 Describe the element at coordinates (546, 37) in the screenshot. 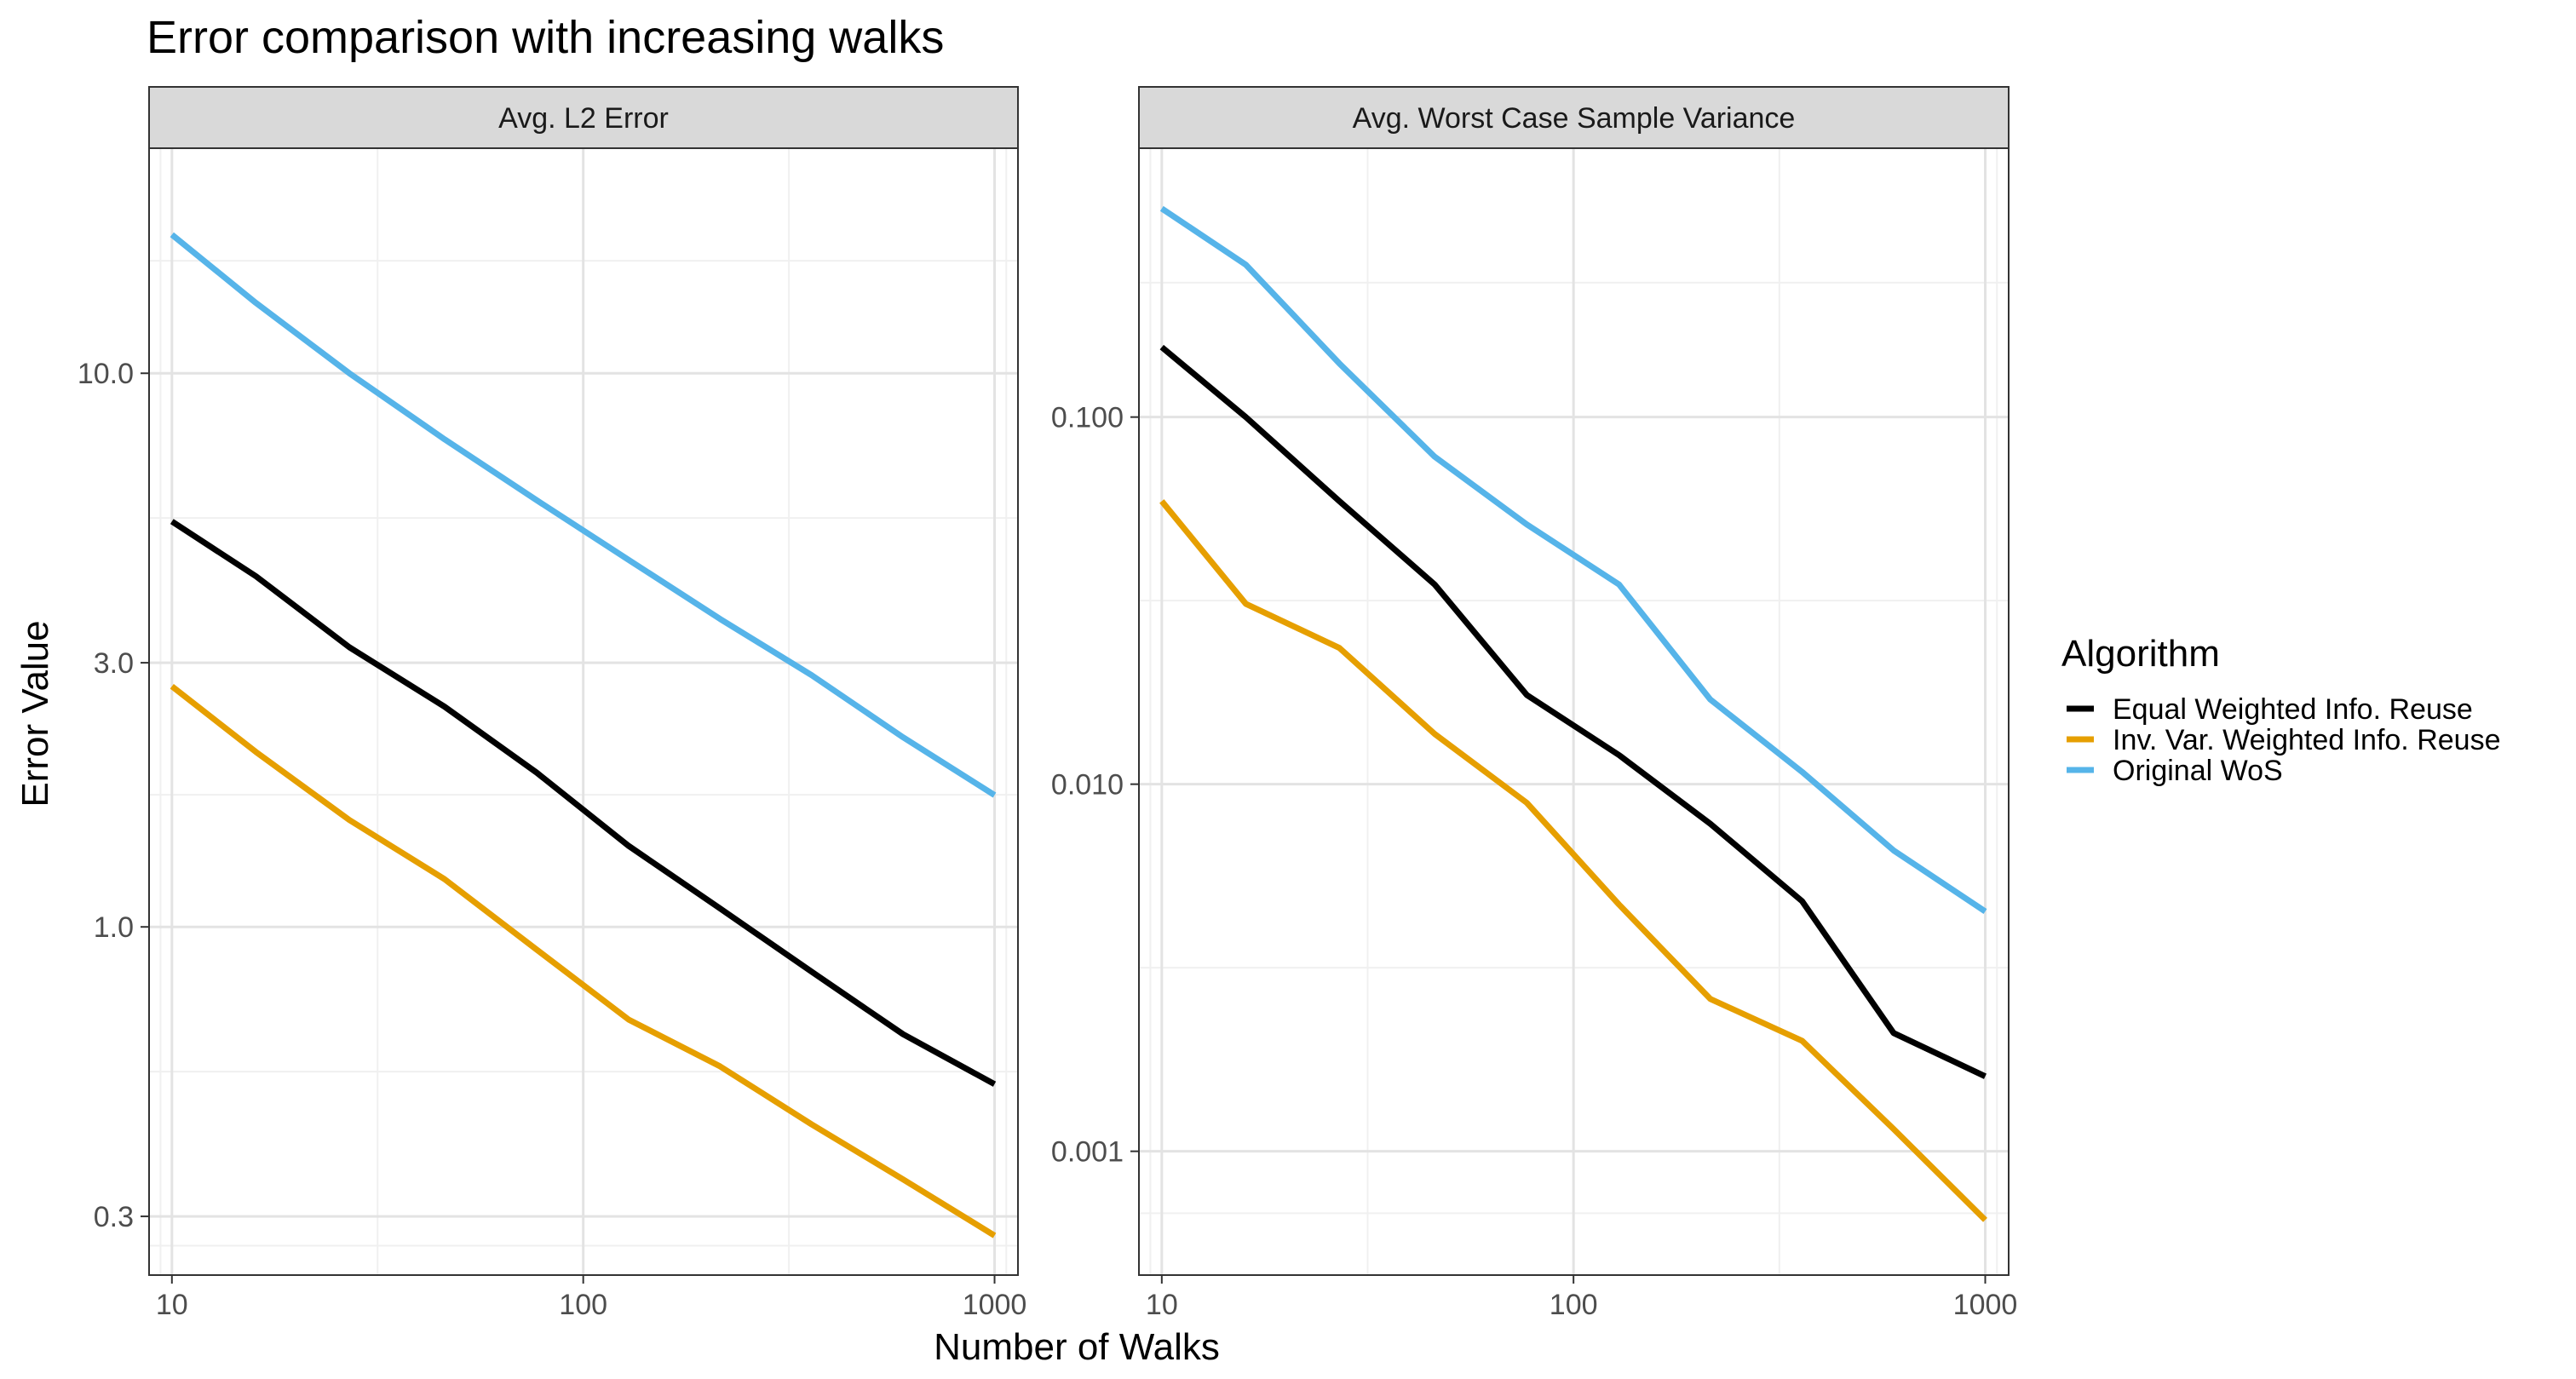

I see `chart-title: Error comparison with increasing walks` at that location.